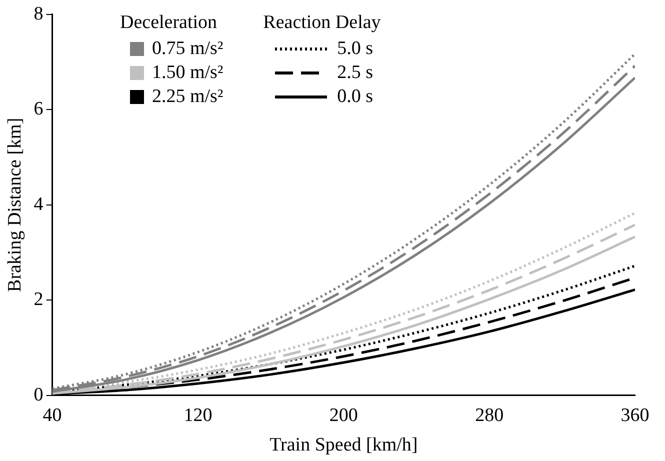 The image size is (665, 461). What do you see at coordinates (39, 204) in the screenshot?
I see `y-tick-label: 4` at bounding box center [39, 204].